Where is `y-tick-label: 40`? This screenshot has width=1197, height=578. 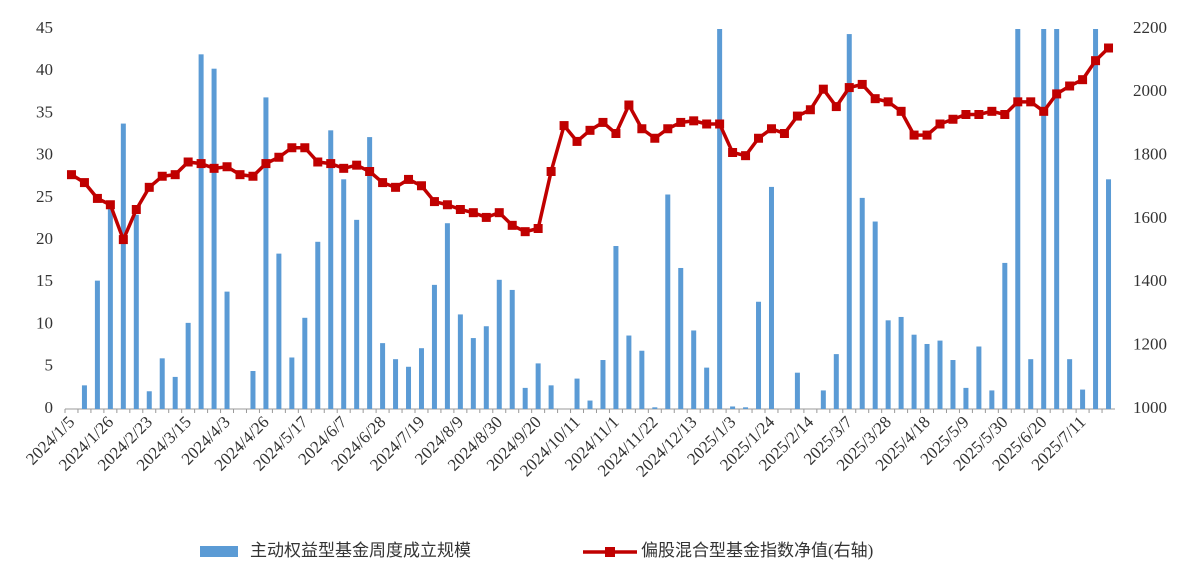 y-tick-label: 40 is located at coordinates (44, 69).